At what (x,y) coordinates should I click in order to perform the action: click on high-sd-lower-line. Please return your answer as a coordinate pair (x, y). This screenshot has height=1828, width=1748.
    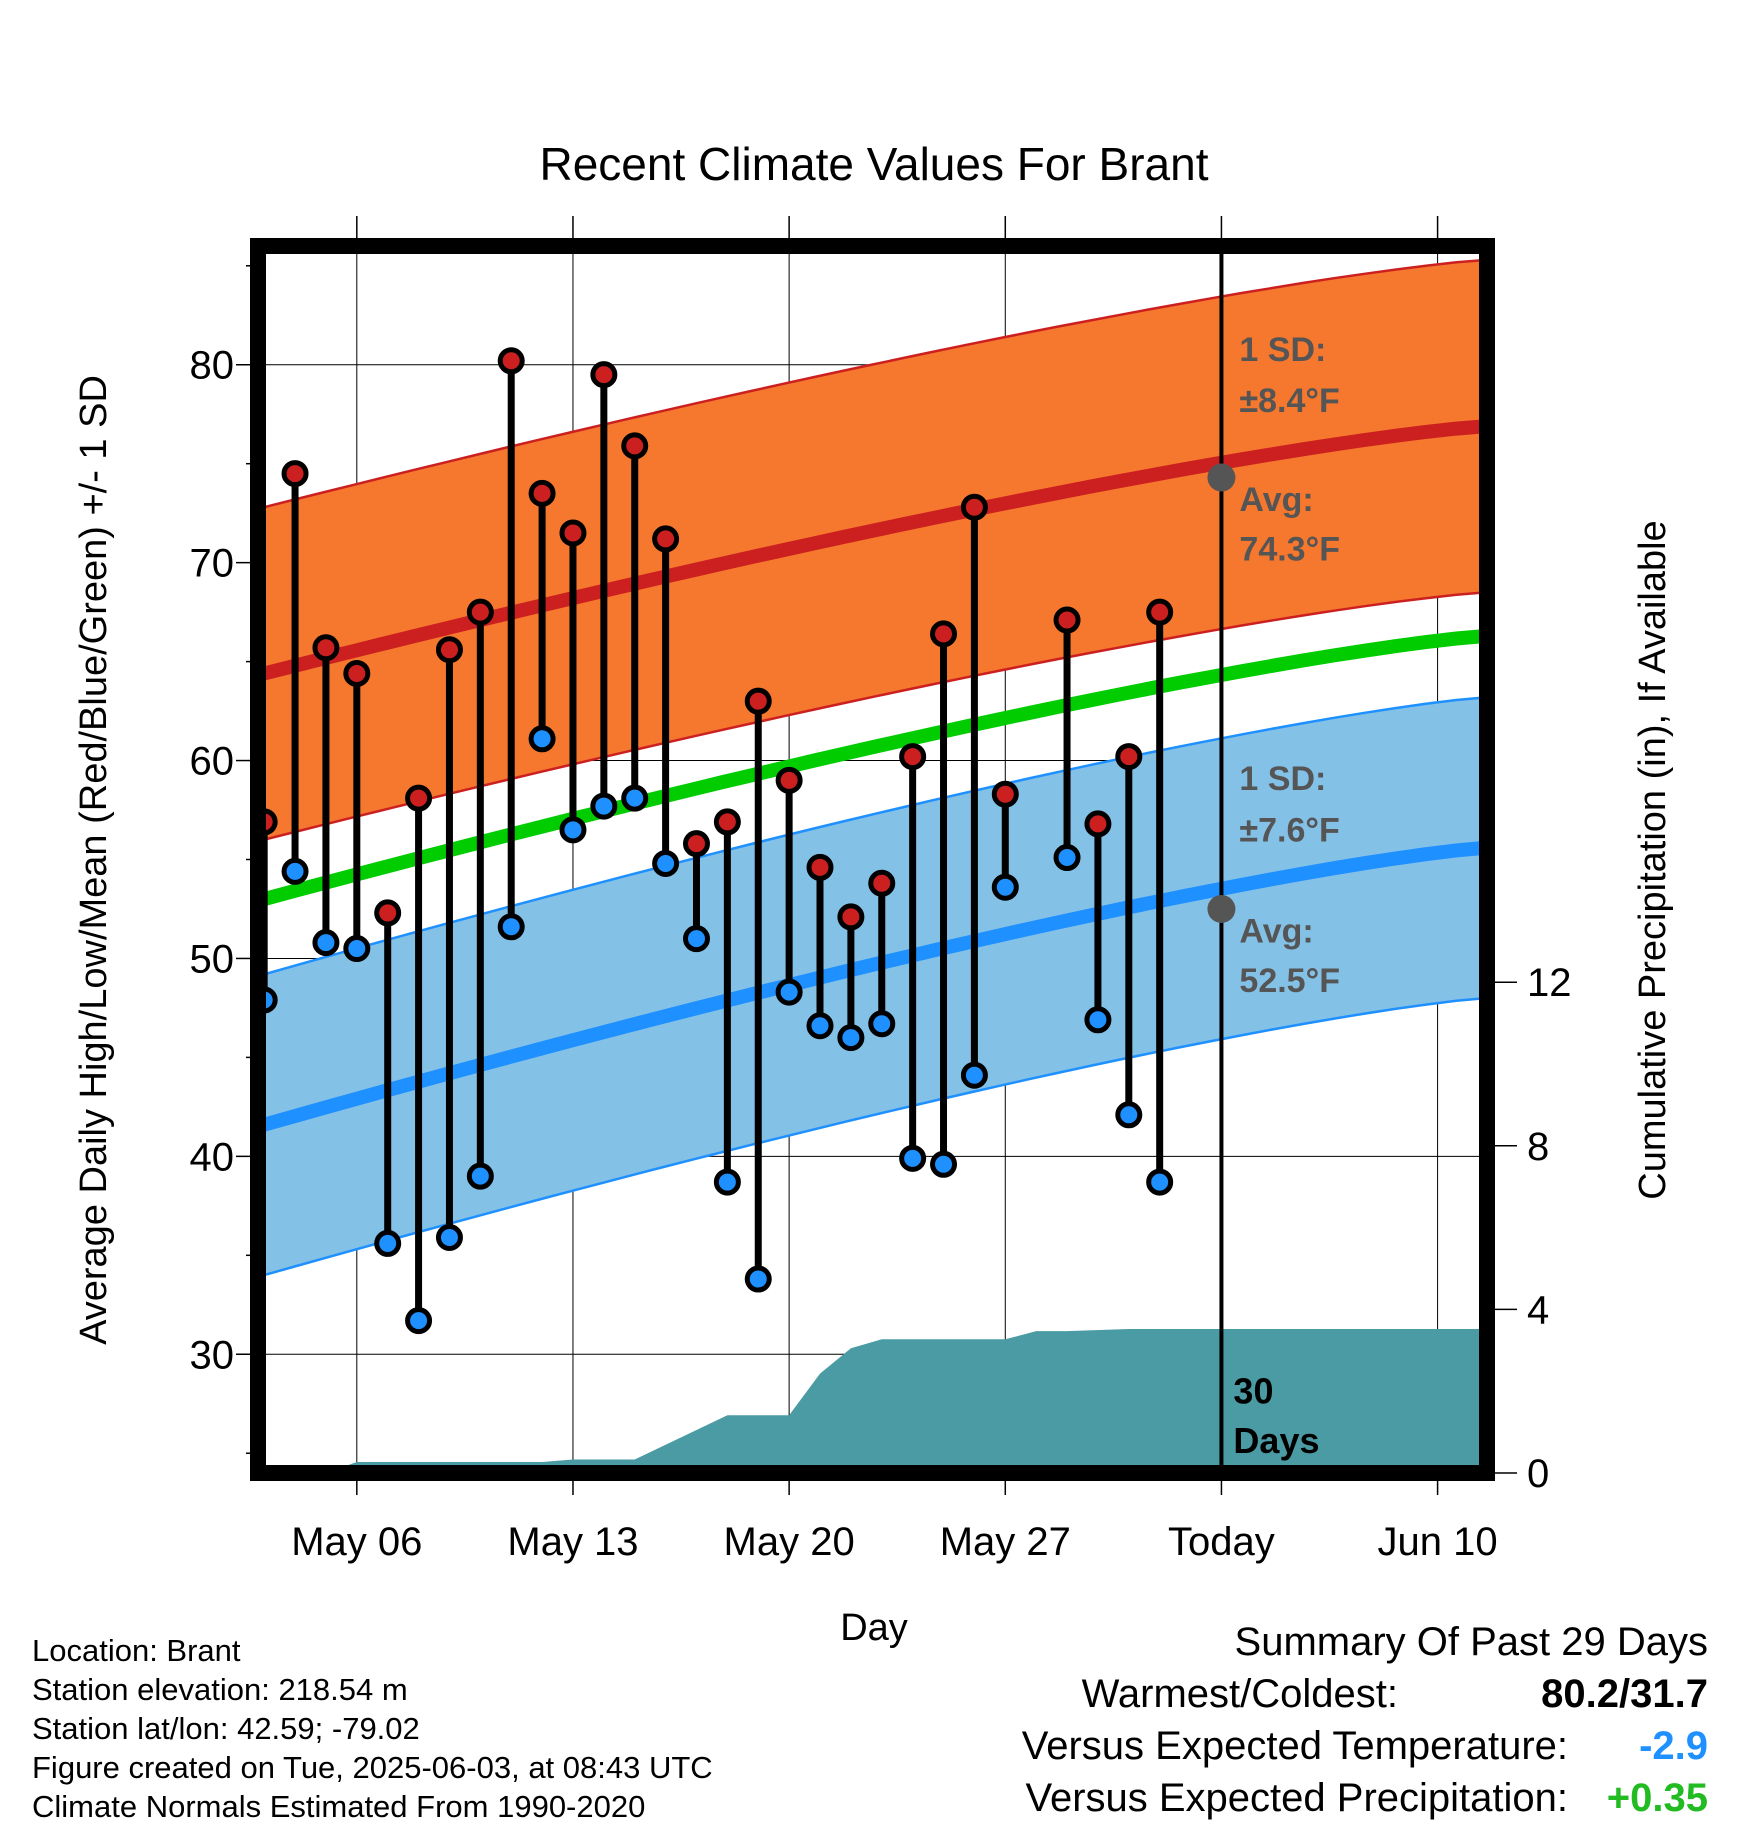
    Looking at the image, I should click on (875, 716).